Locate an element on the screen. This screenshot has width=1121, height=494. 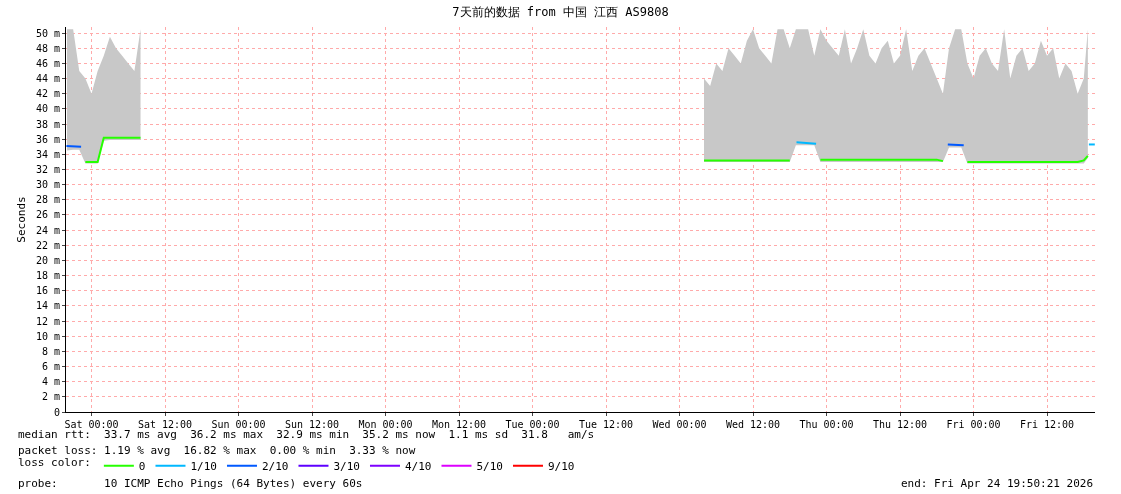
y-tick-label: 8 m is located at coordinates (50, 351).